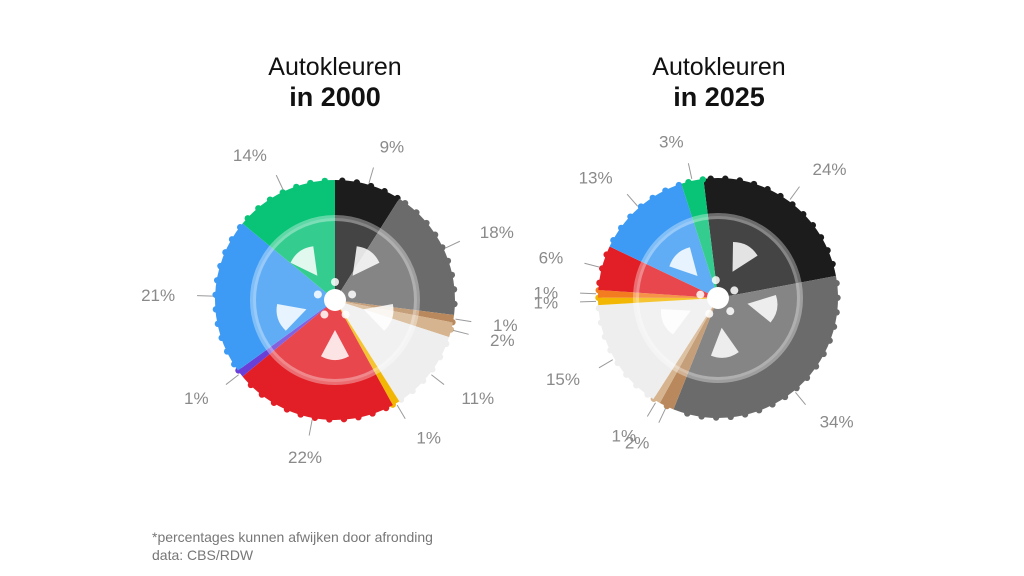 The height and width of the screenshot is (576, 1024). Describe the element at coordinates (335, 97) in the screenshot. I see `chart-title-line2: in 2000` at that location.